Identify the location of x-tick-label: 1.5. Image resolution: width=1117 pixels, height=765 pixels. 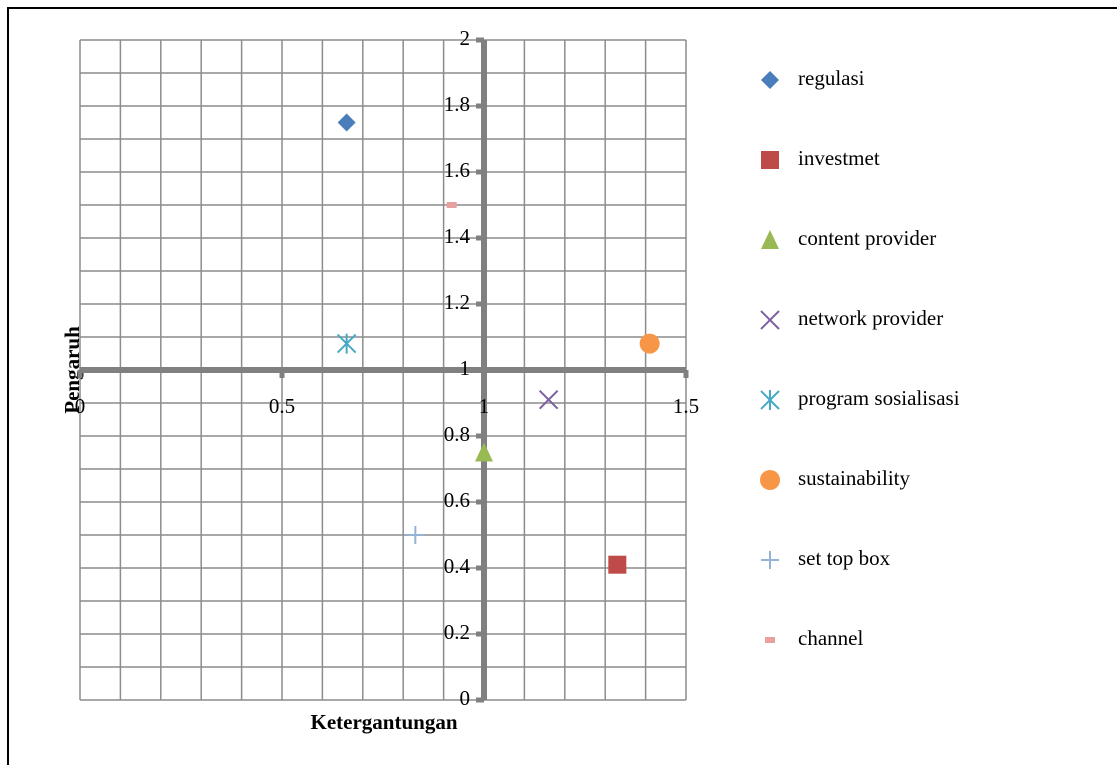
(686, 406).